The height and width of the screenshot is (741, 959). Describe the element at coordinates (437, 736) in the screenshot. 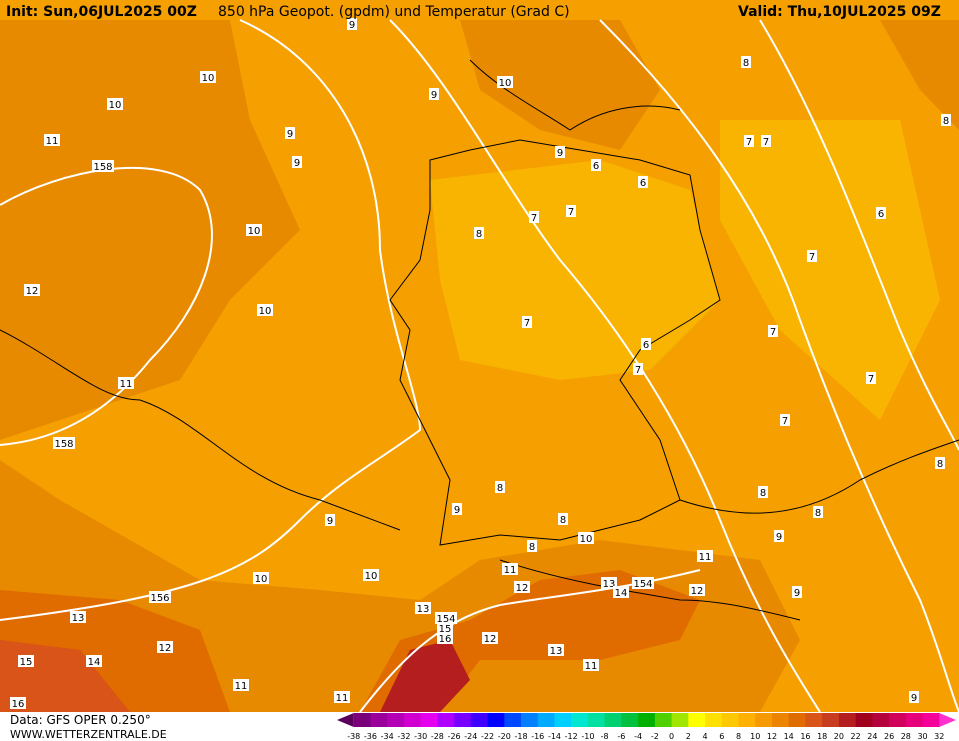

I see `colorbar-label: -28` at that location.